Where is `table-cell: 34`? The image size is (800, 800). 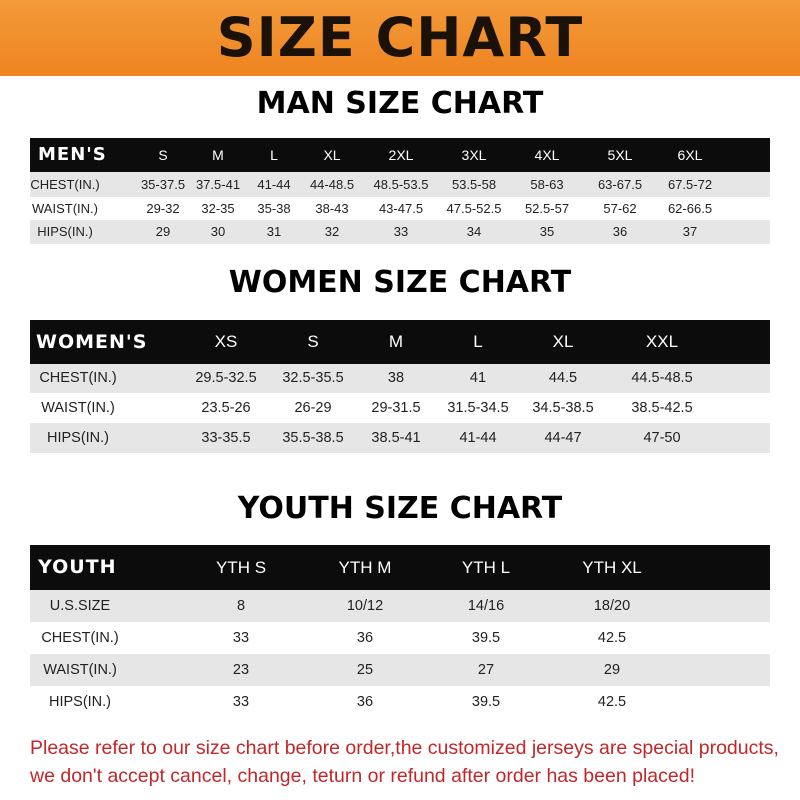 table-cell: 34 is located at coordinates (474, 231).